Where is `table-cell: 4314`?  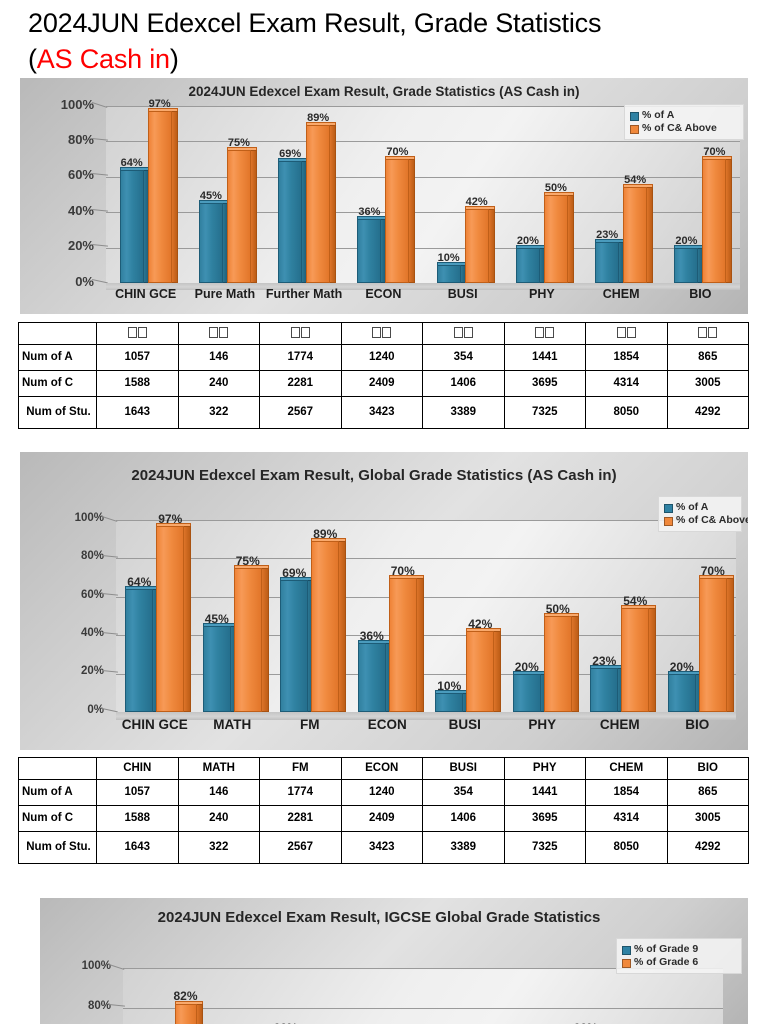
table-cell: 4314 is located at coordinates (626, 383).